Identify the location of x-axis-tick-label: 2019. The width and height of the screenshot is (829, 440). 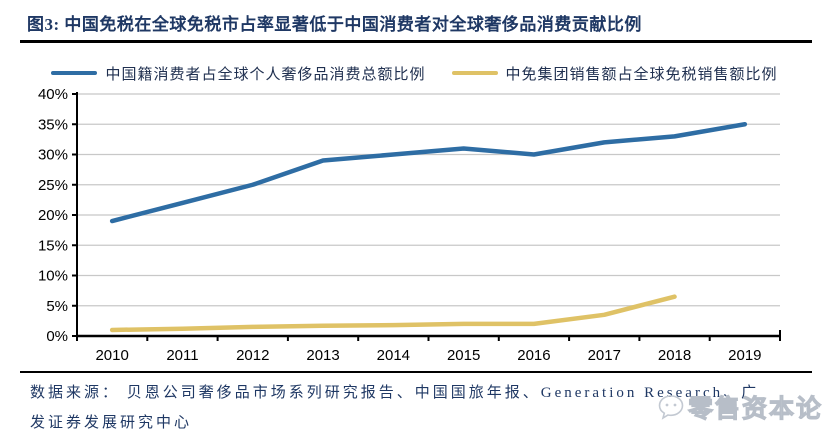
(744, 355).